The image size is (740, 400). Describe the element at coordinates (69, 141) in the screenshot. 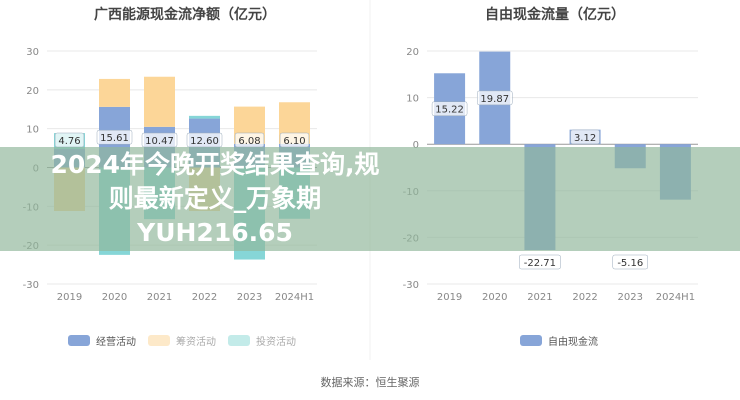

I see `data-label: 4.76` at that location.